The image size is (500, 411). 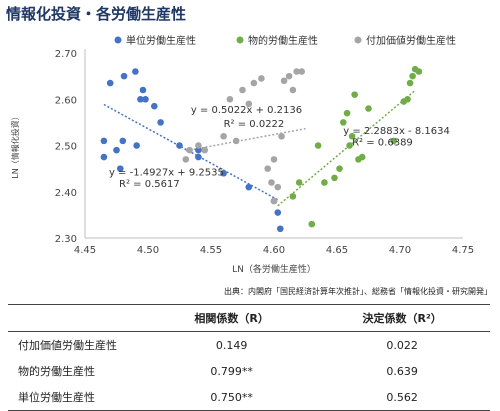 I want to click on source-note: 出典：内閣府「国民経済計算年次推計」、総務省「情報化投資・研究開発」, so click(x=358, y=291).